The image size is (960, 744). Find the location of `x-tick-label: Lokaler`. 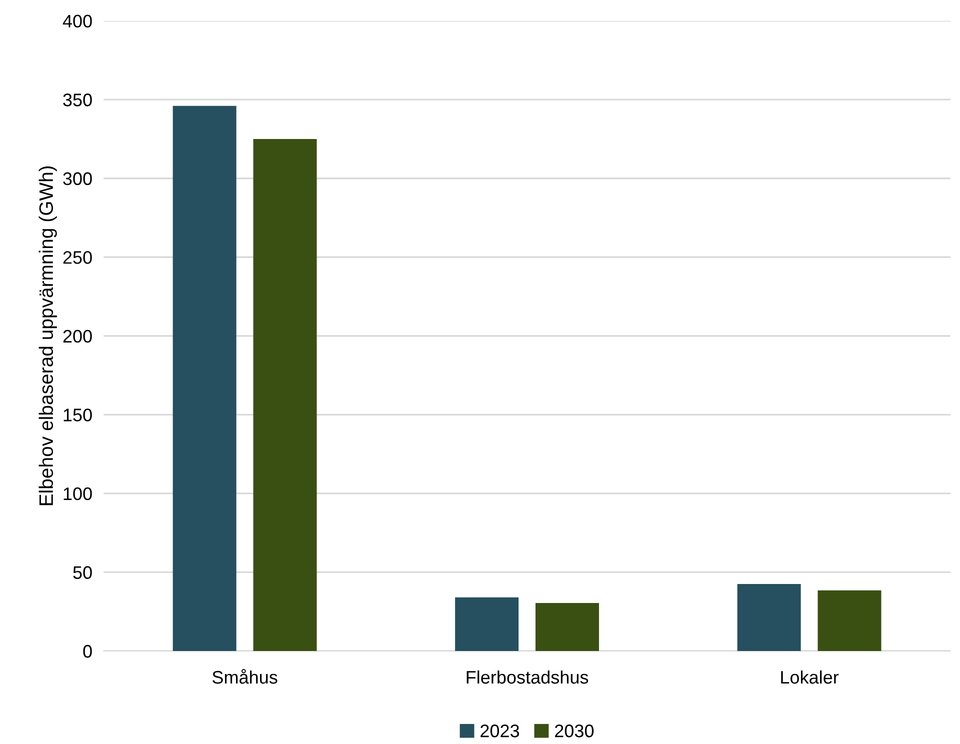

x-tick-label: Lokaler is located at coordinates (810, 677).